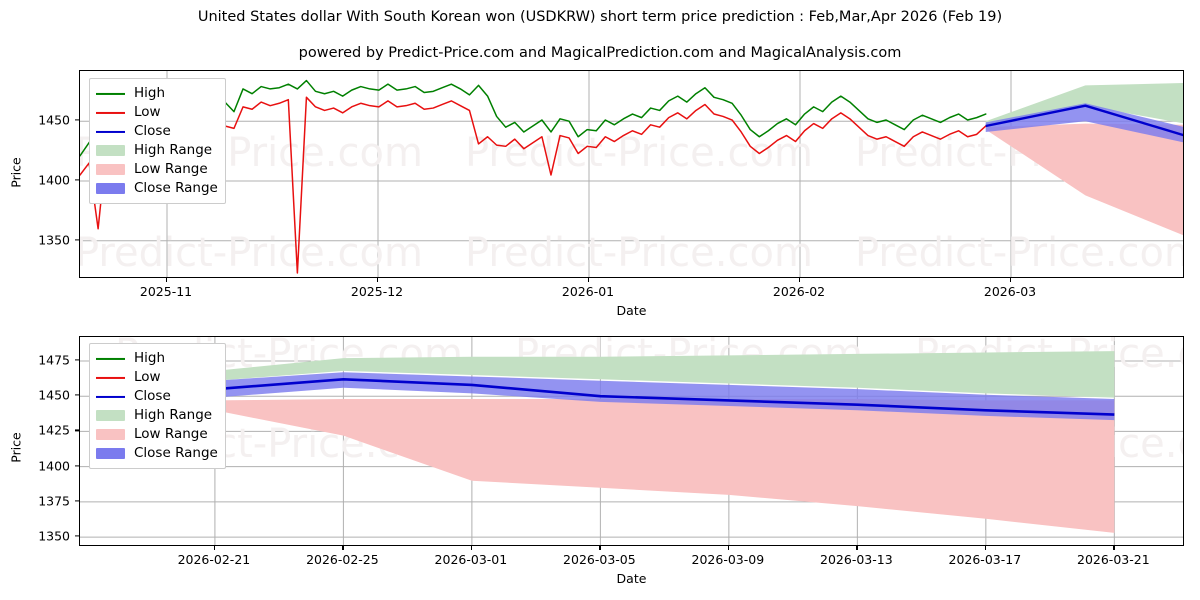 This screenshot has width=1200, height=600. I want to click on bottom-legend-label: High, so click(150, 357).